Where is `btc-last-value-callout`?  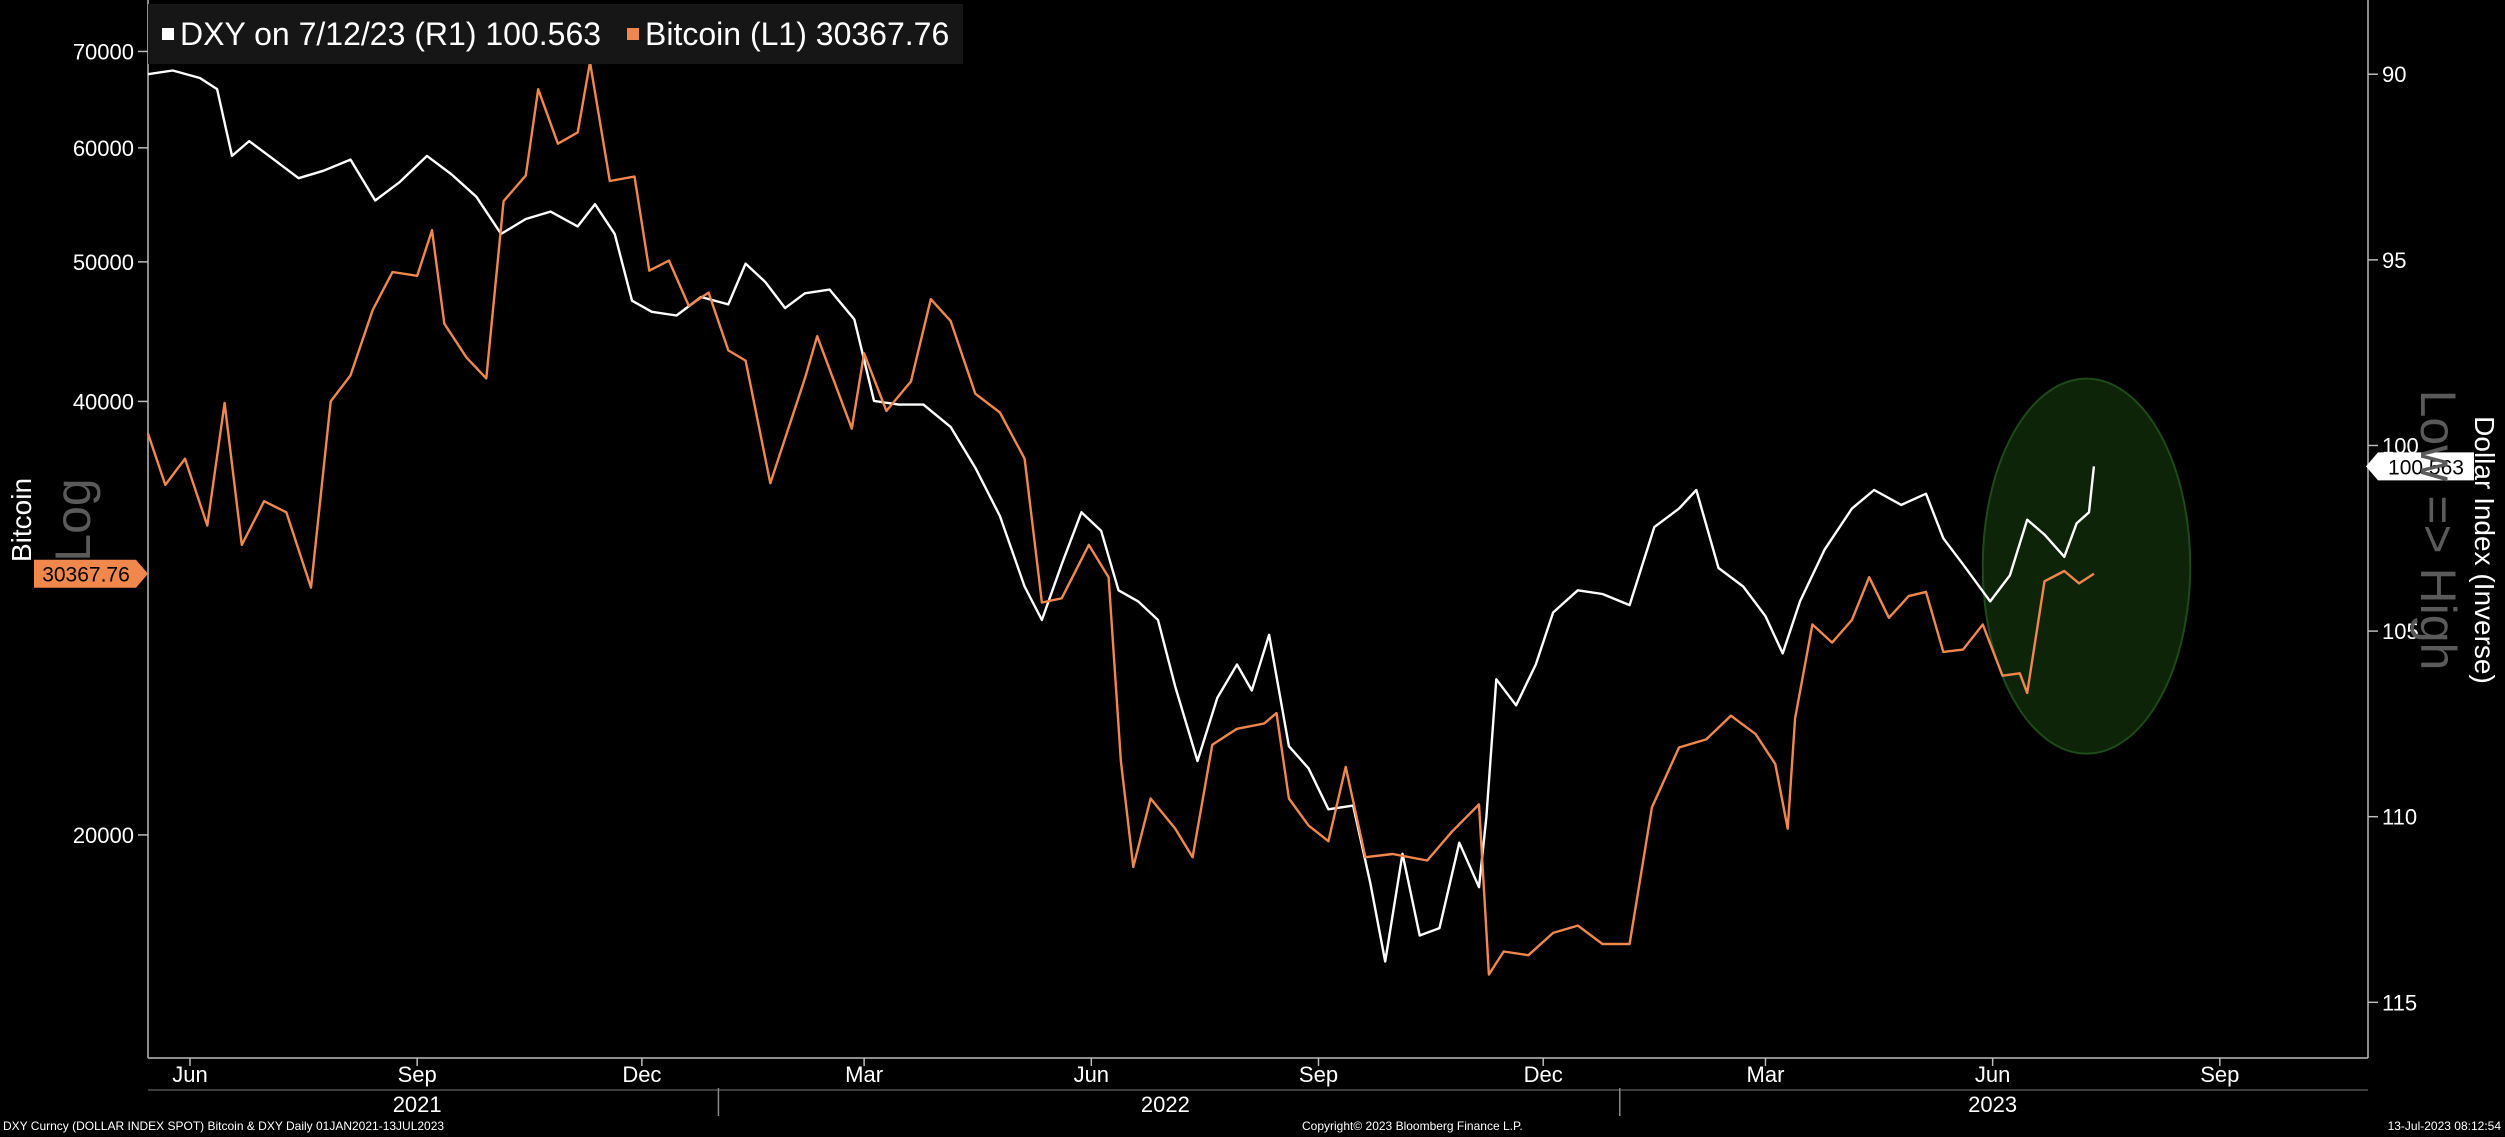 btc-last-value-callout is located at coordinates (91, 573).